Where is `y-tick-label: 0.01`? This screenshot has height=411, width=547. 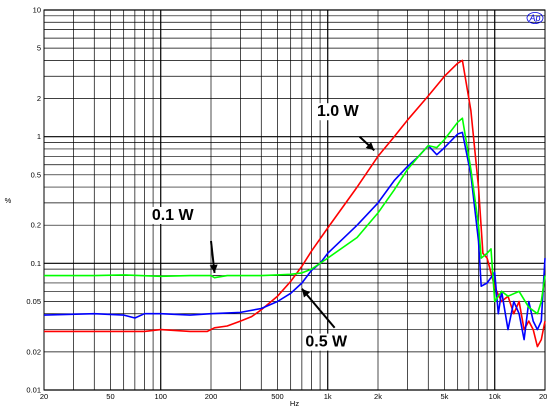 y-tick-label: 0.01 is located at coordinates (33, 390).